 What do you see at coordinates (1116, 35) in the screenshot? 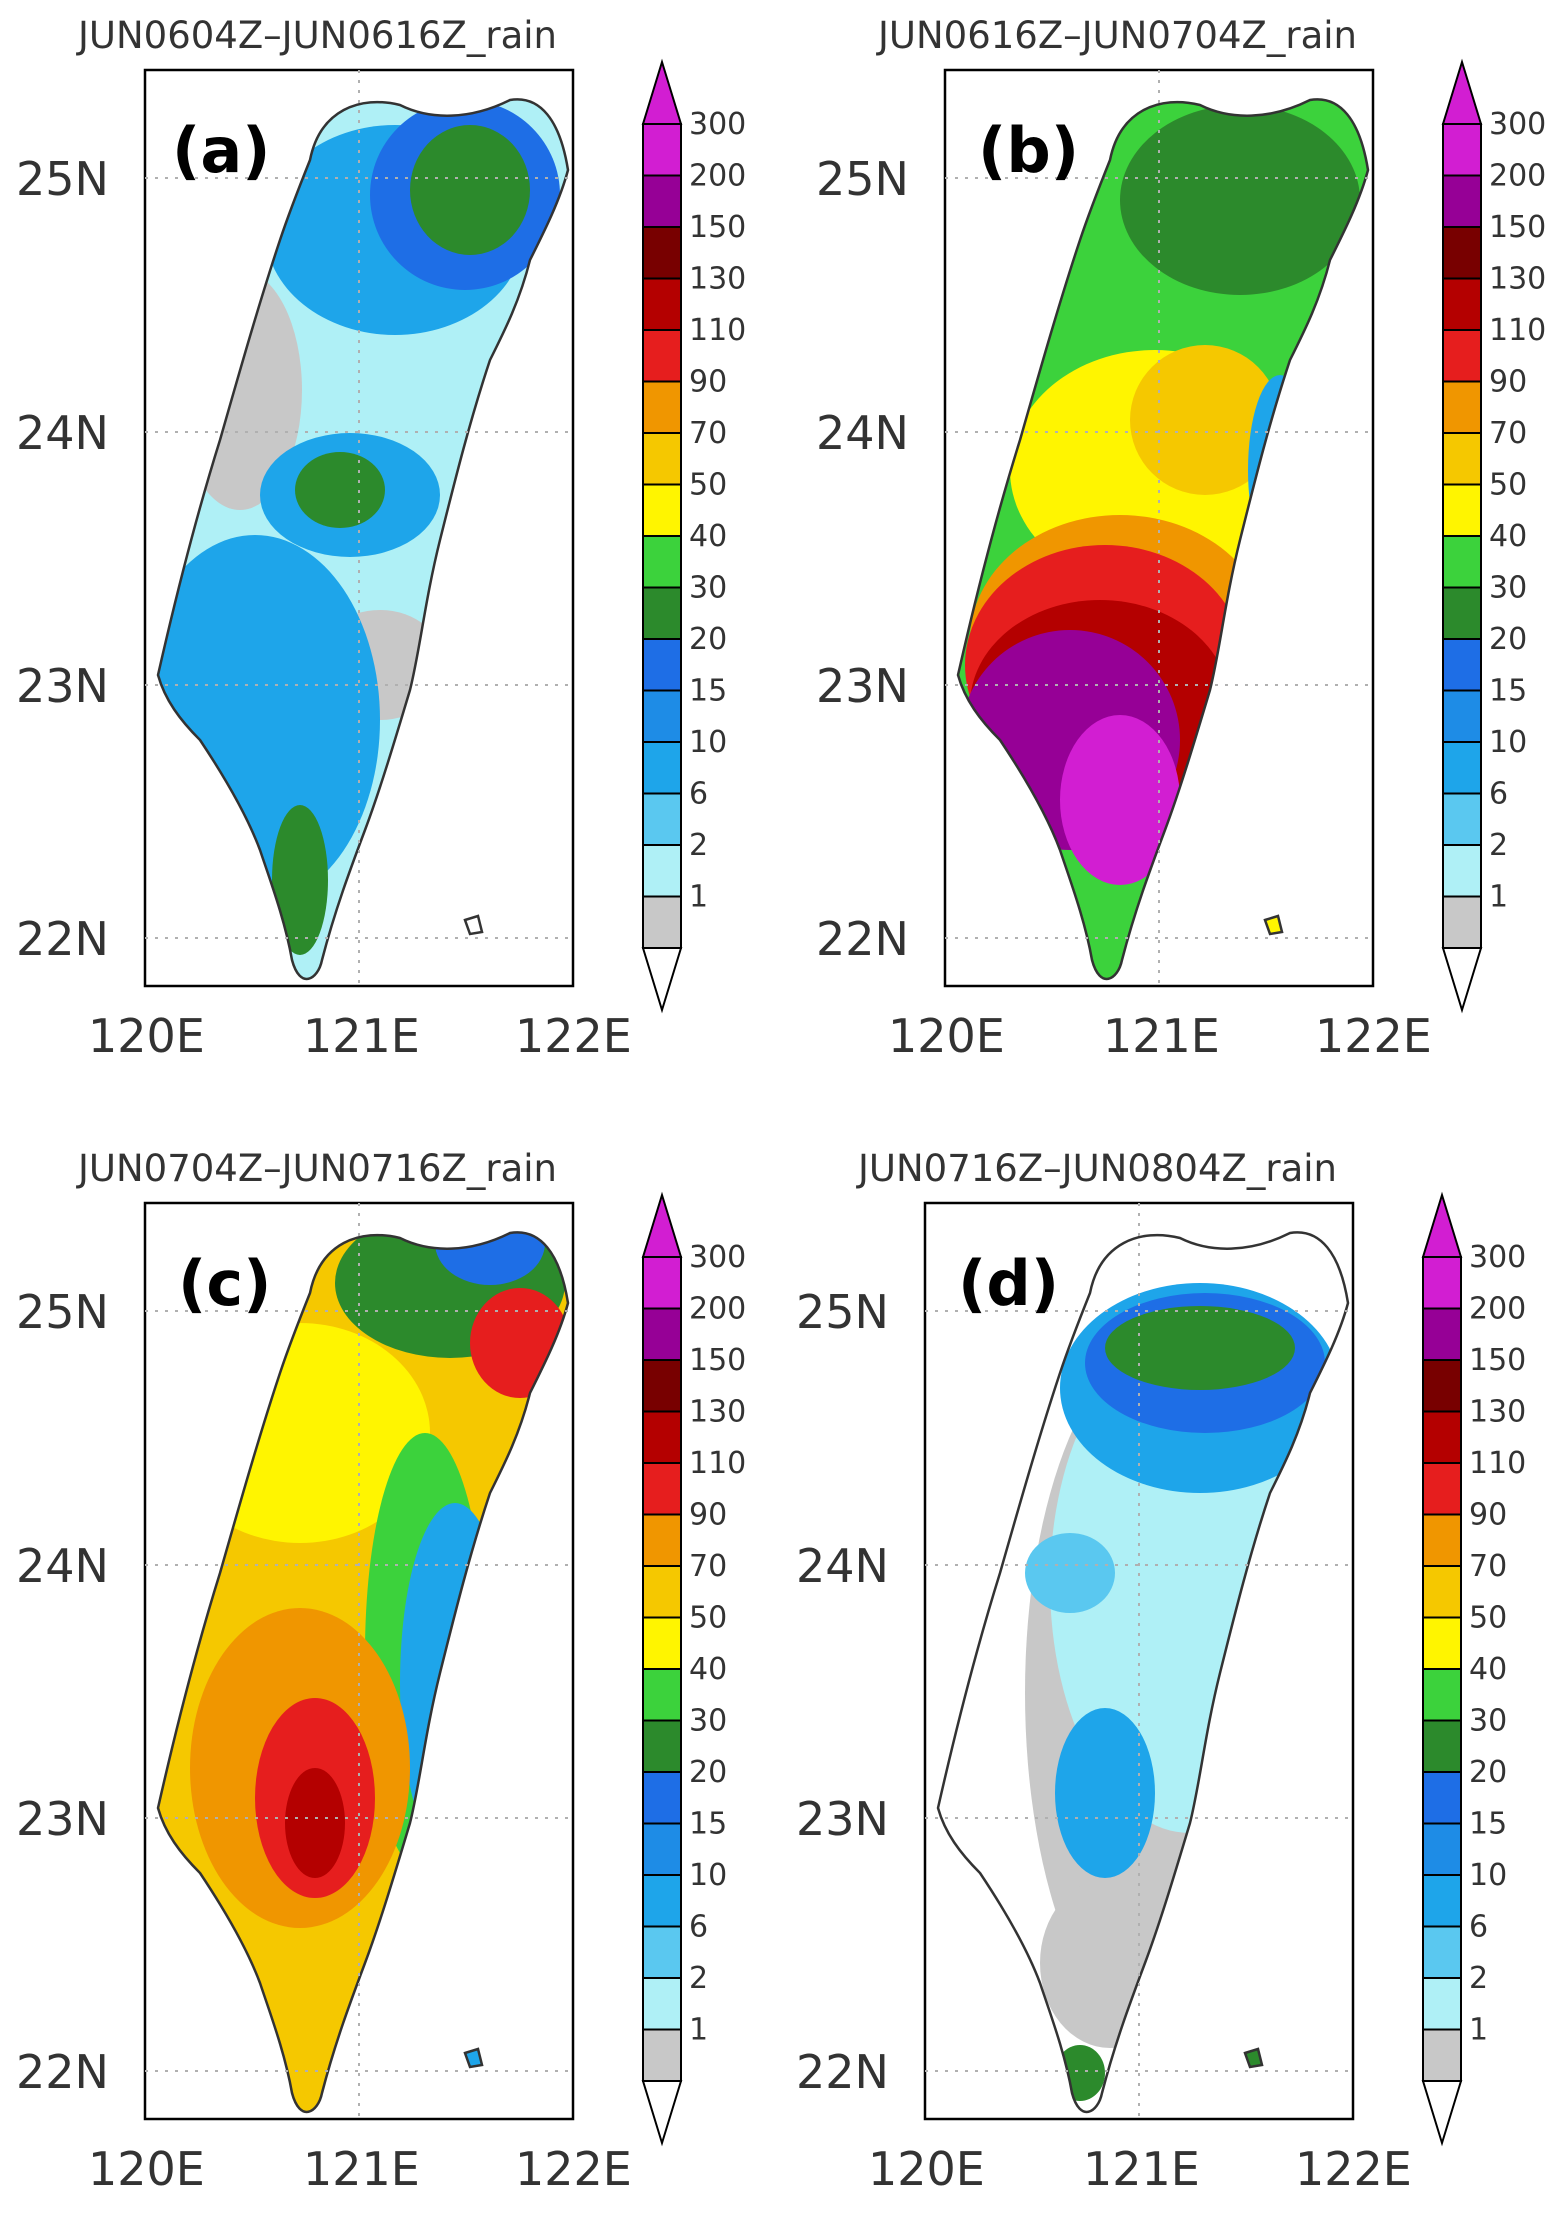
I see `panel-title: JUN0616Z–JUN0704Z_rain` at bounding box center [1116, 35].